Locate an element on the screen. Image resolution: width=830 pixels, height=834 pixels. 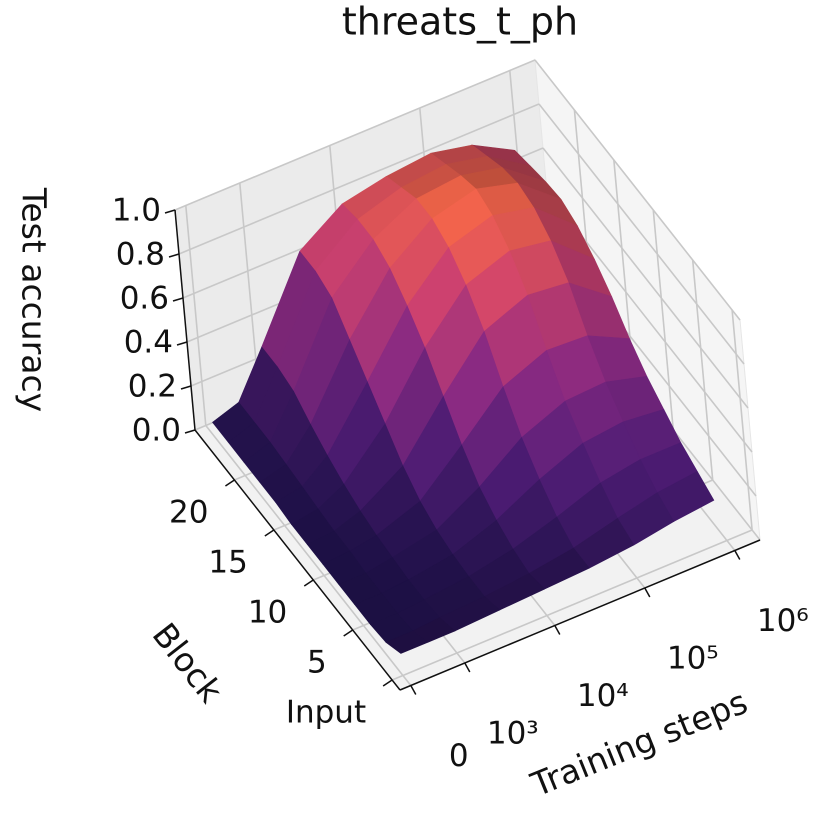
chart-title: threats_t_ph is located at coordinates (460, 22).